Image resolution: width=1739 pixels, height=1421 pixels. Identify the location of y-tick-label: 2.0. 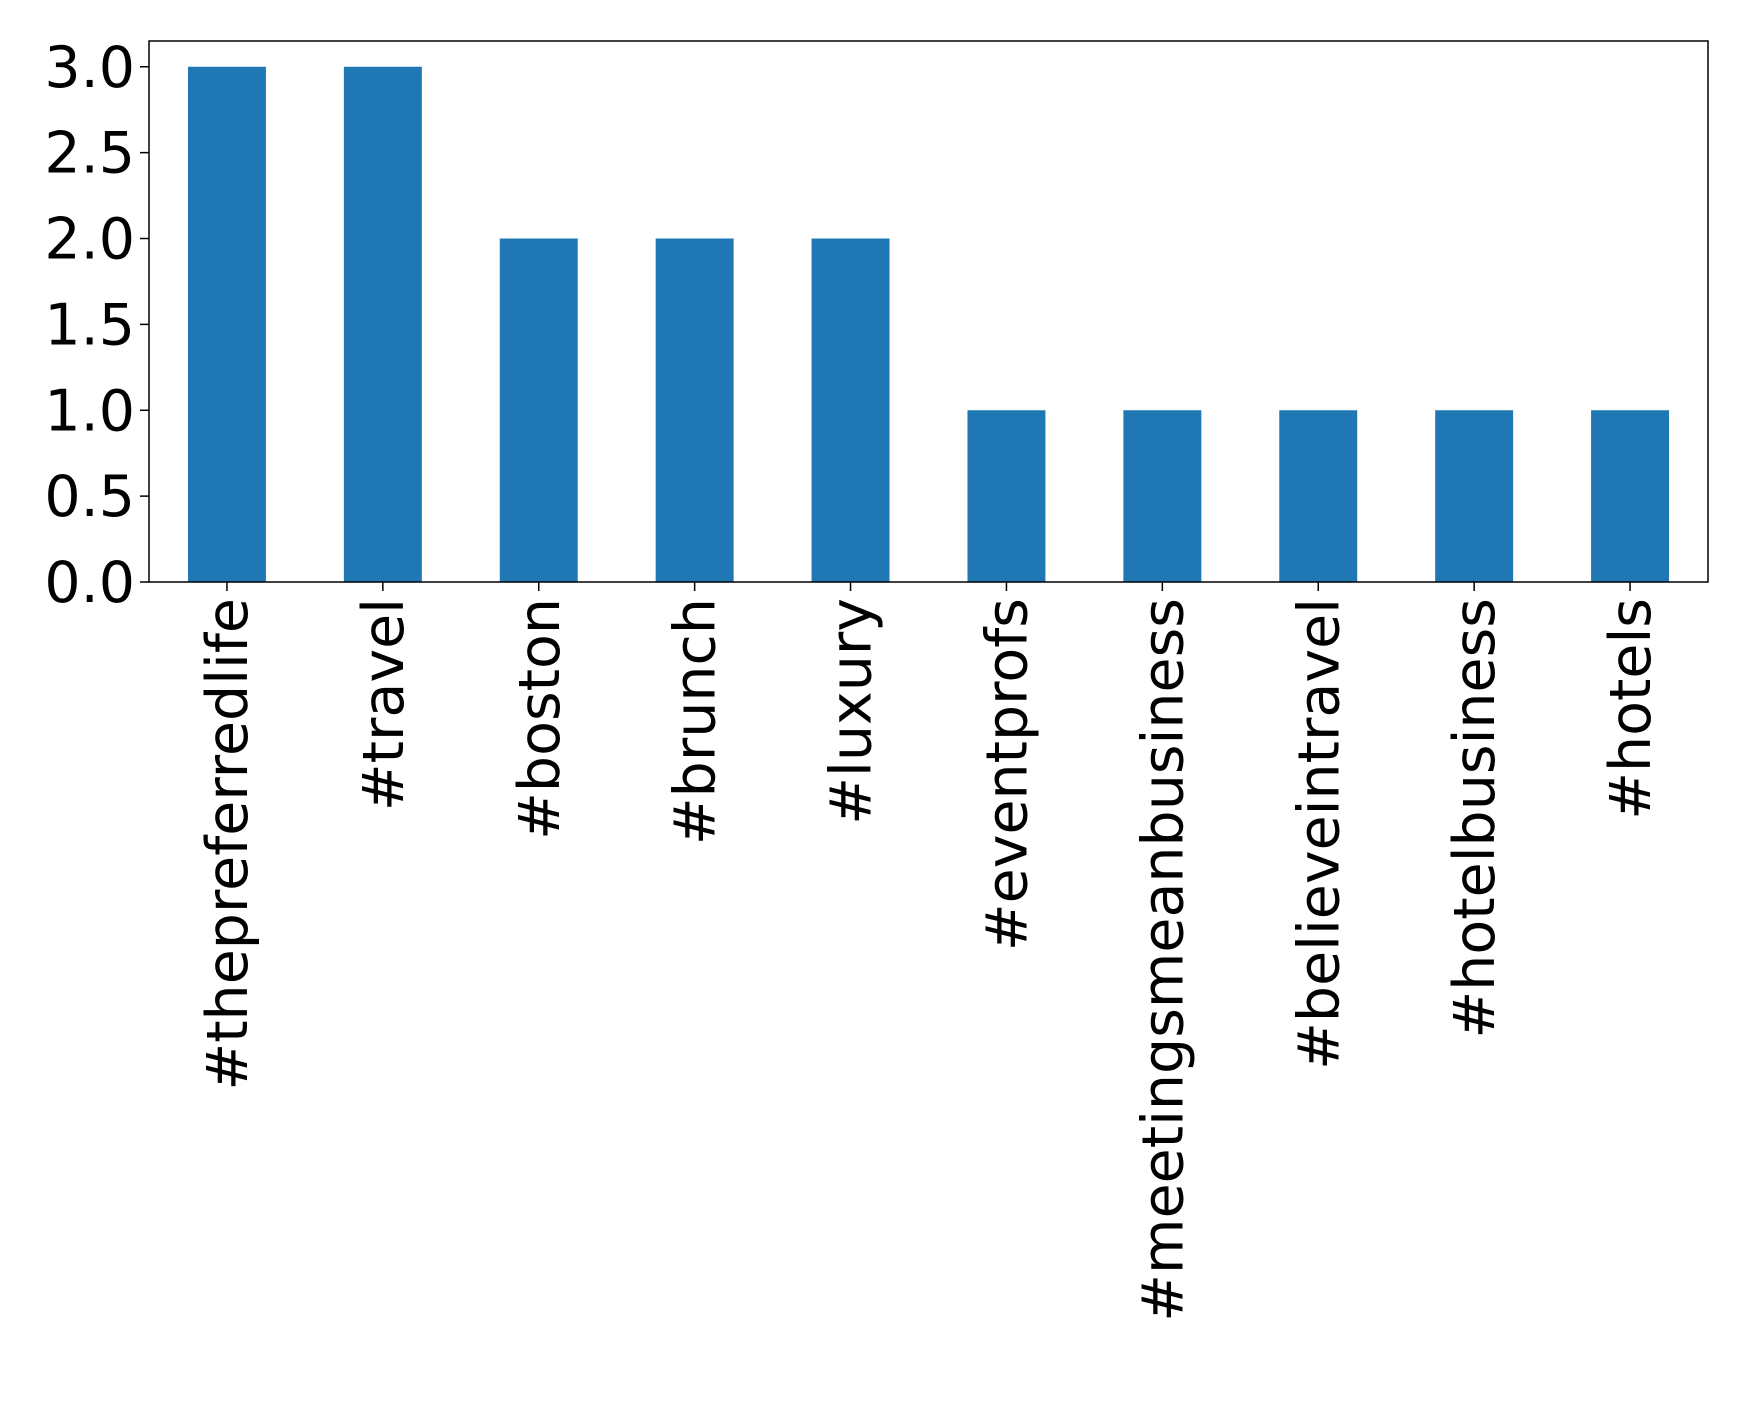
(89, 240).